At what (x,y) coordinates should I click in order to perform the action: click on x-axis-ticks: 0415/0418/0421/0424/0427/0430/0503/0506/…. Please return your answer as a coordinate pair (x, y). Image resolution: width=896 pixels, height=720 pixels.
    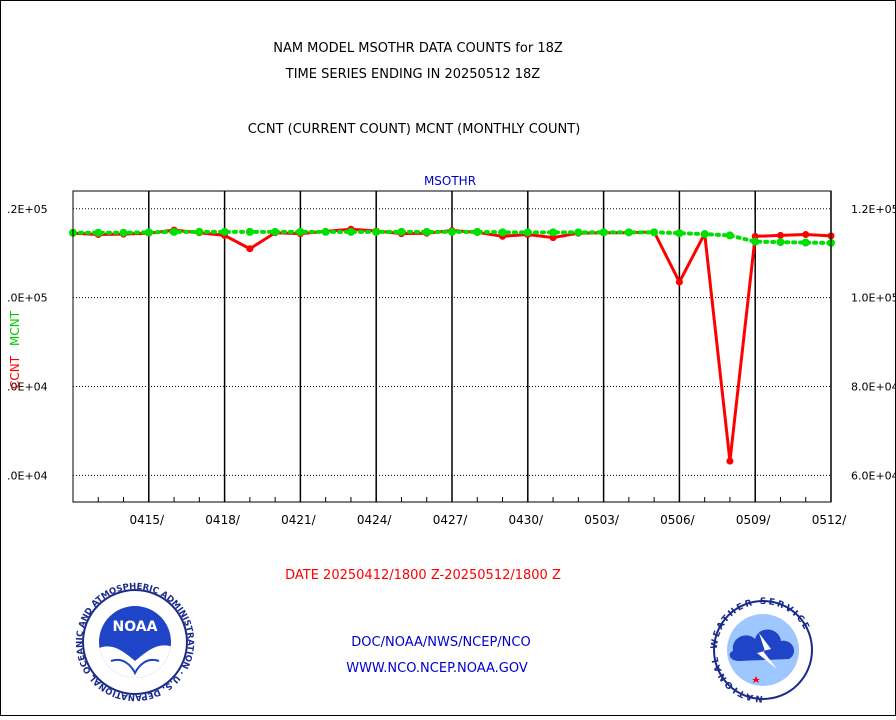
    Looking at the image, I should click on (472, 512).